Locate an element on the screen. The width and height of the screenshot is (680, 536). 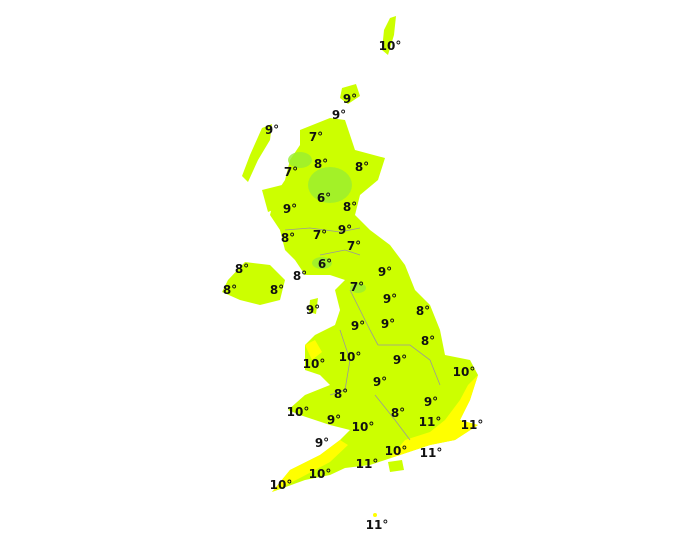
isle-of-wight is located at coordinates (396, 466).